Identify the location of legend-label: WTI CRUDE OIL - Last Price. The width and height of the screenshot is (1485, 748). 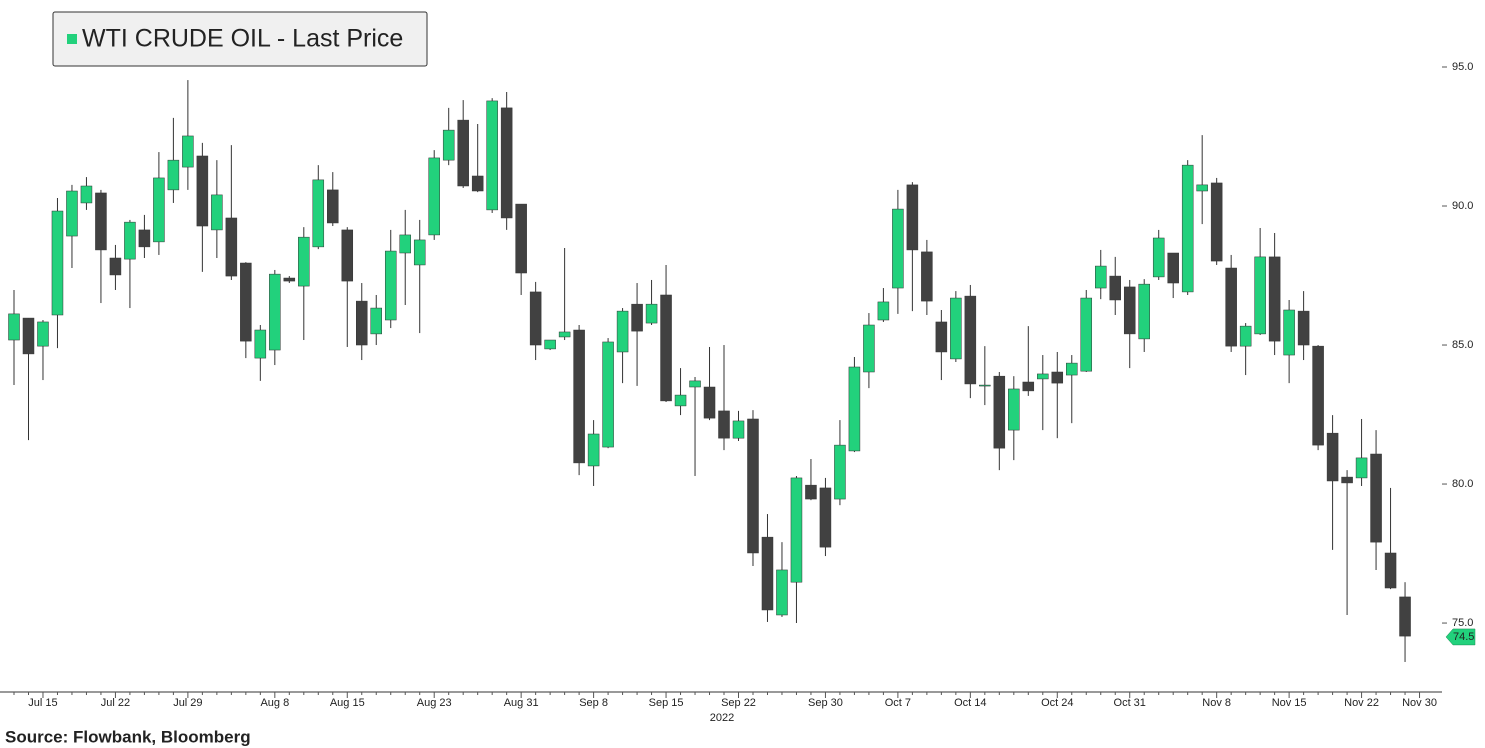
(242, 39).